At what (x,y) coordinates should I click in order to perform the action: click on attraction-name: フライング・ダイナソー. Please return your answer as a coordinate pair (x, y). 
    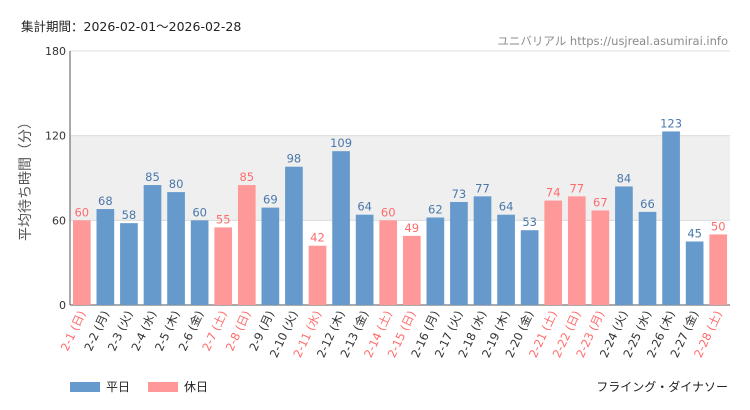
    Looking at the image, I should click on (662, 387).